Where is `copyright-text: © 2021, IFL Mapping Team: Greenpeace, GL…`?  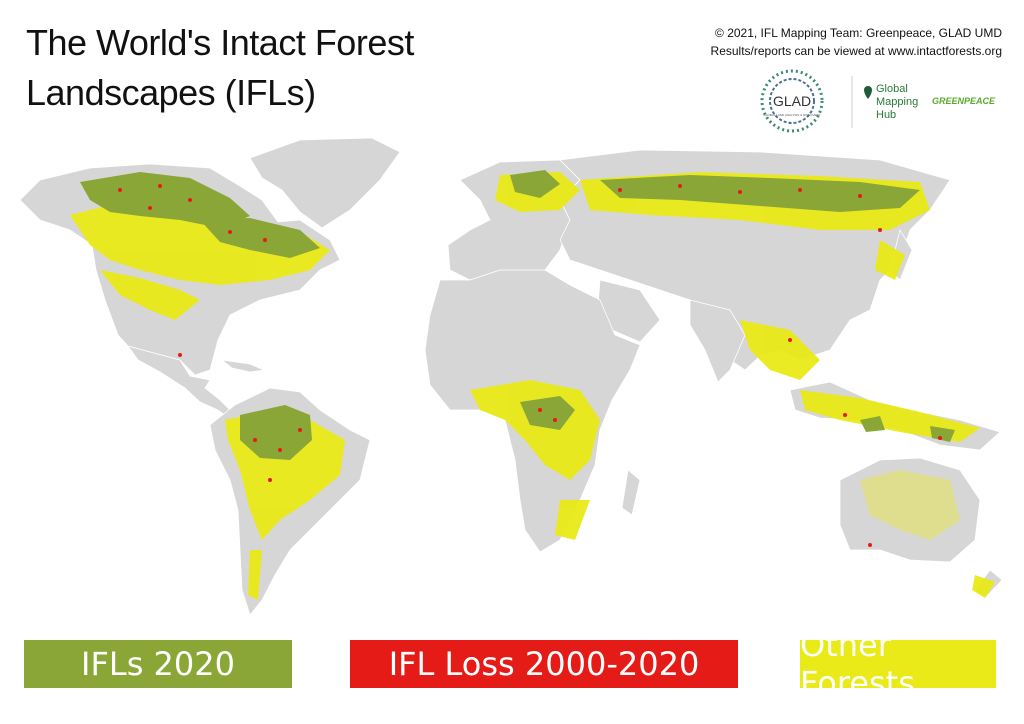
copyright-text: © 2021, IFL Mapping Team: Greenpeace, GL… is located at coordinates (858, 33).